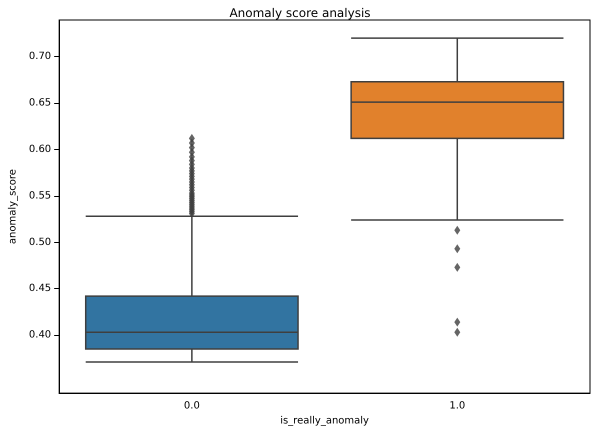 This screenshot has height=431, width=600. Describe the element at coordinates (40, 56) in the screenshot. I see `y-tick-label: 0.70` at that location.